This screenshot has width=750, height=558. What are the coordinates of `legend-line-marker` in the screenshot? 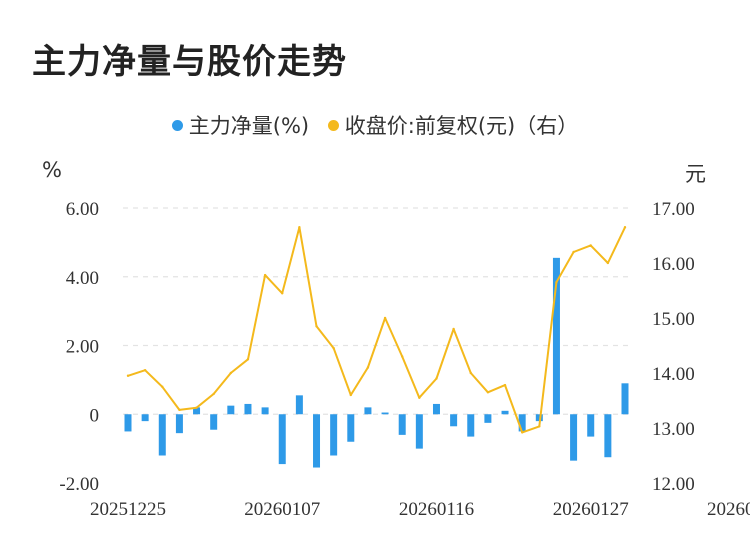 It's located at (333, 125).